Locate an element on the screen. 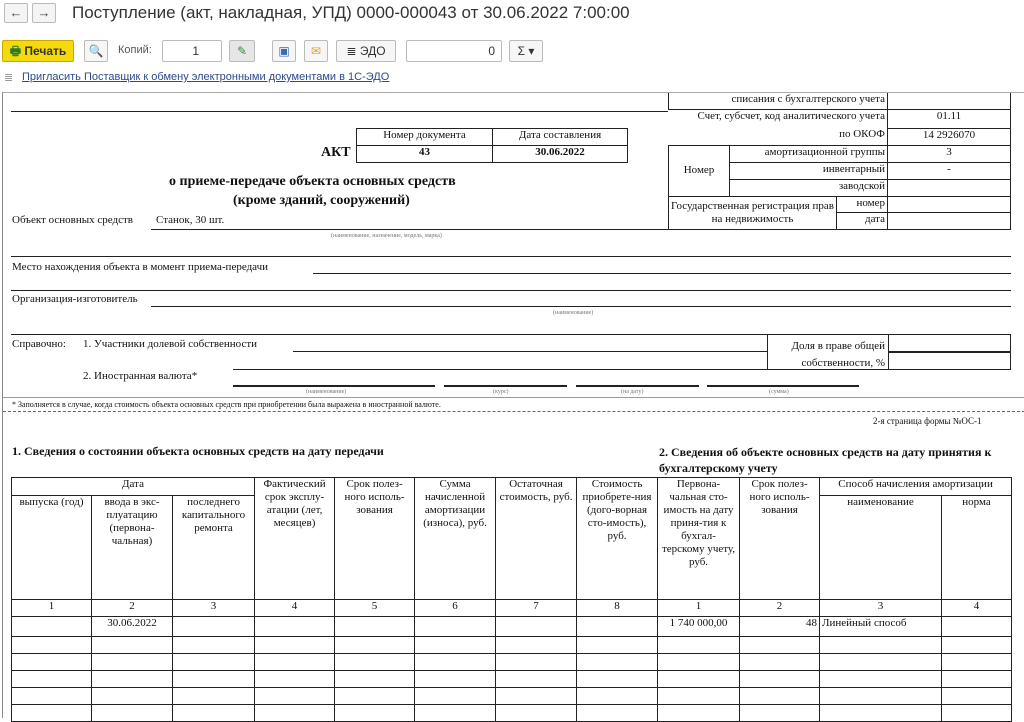  edit-button: ✎ is located at coordinates (242, 51).